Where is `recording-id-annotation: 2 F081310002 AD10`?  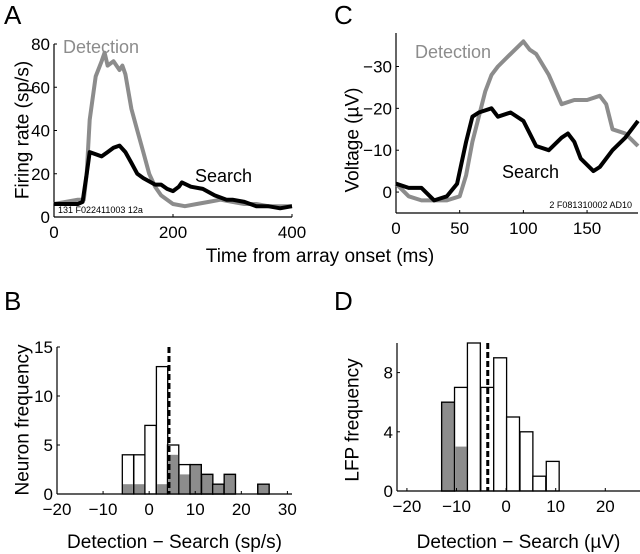
recording-id-annotation: 2 F081310002 AD10 is located at coordinates (590, 205).